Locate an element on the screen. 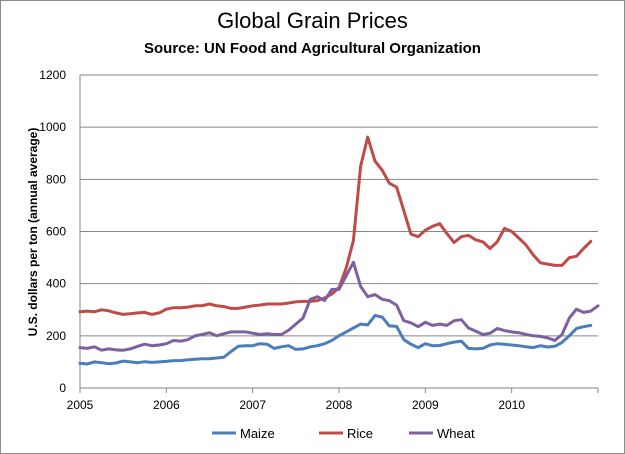  legend-label-wheat: Wheat is located at coordinates (456, 433).